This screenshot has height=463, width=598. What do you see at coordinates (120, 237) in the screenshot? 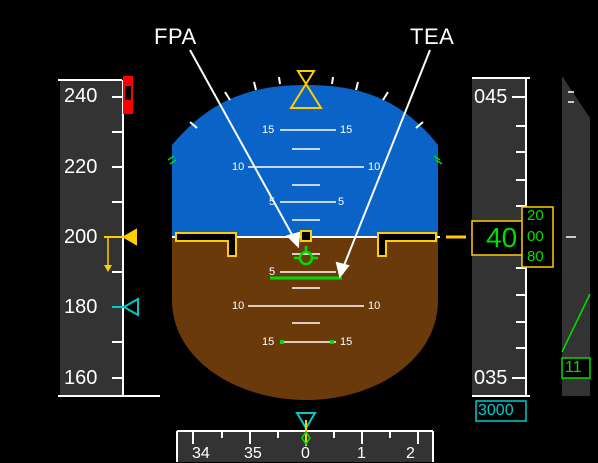
I see `selected-speed-bug` at bounding box center [120, 237].